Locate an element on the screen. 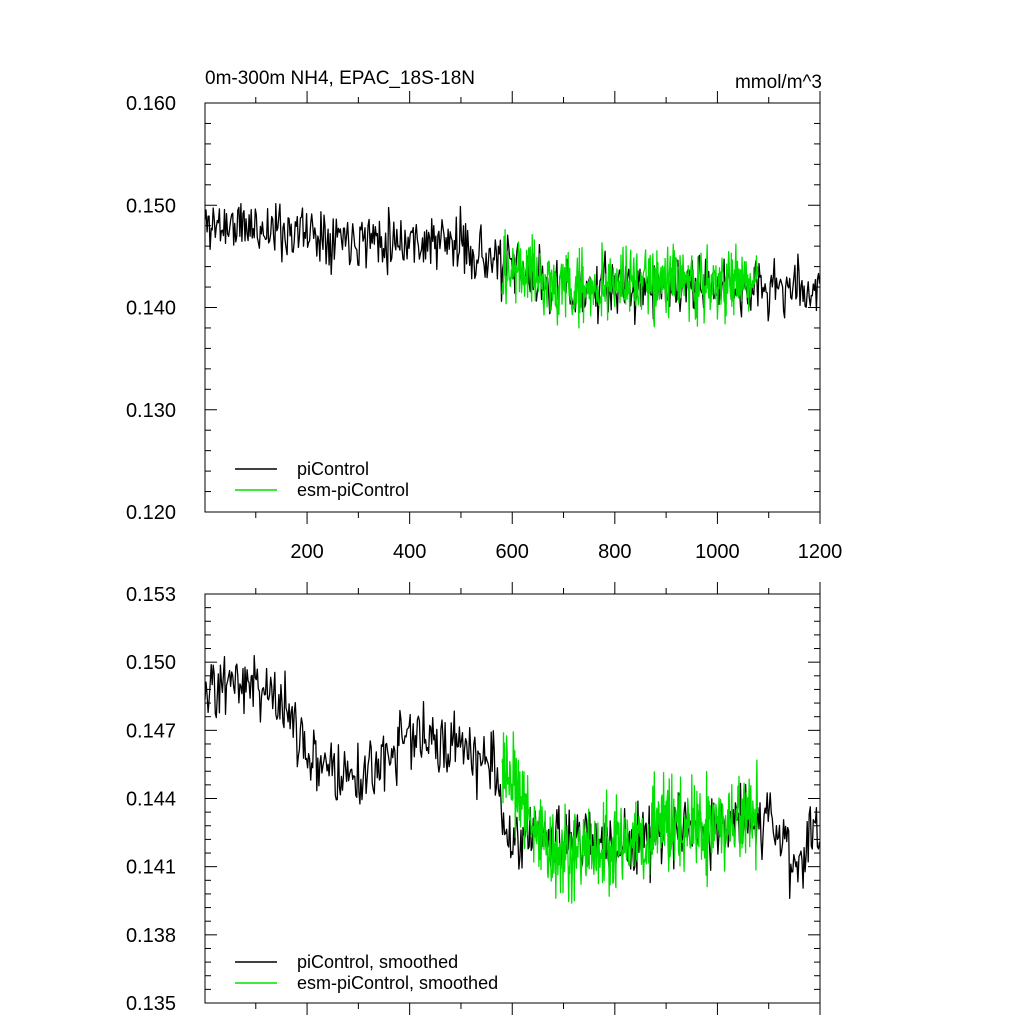 The height and width of the screenshot is (1024, 1024). y-tick-label: 0.141 is located at coordinates (151, 868).